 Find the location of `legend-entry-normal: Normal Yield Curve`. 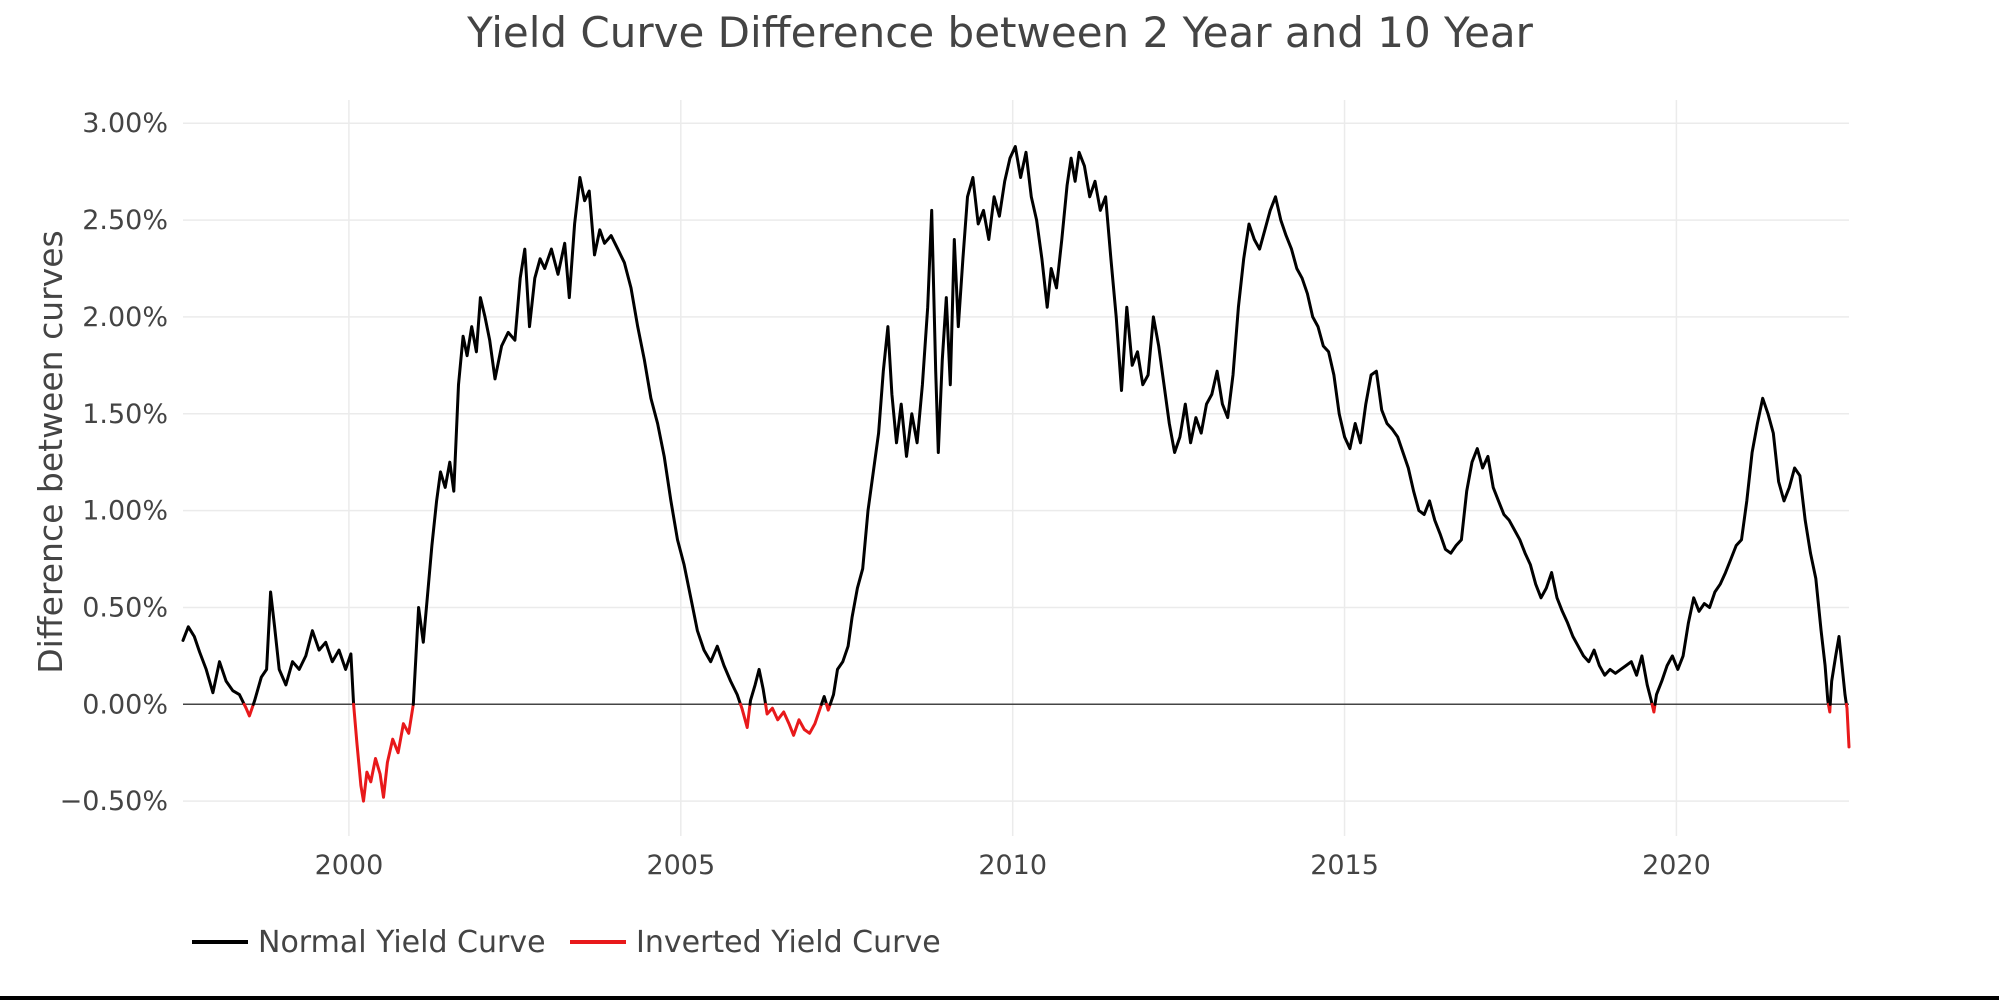

legend-entry-normal: Normal Yield Curve is located at coordinates (369, 942).